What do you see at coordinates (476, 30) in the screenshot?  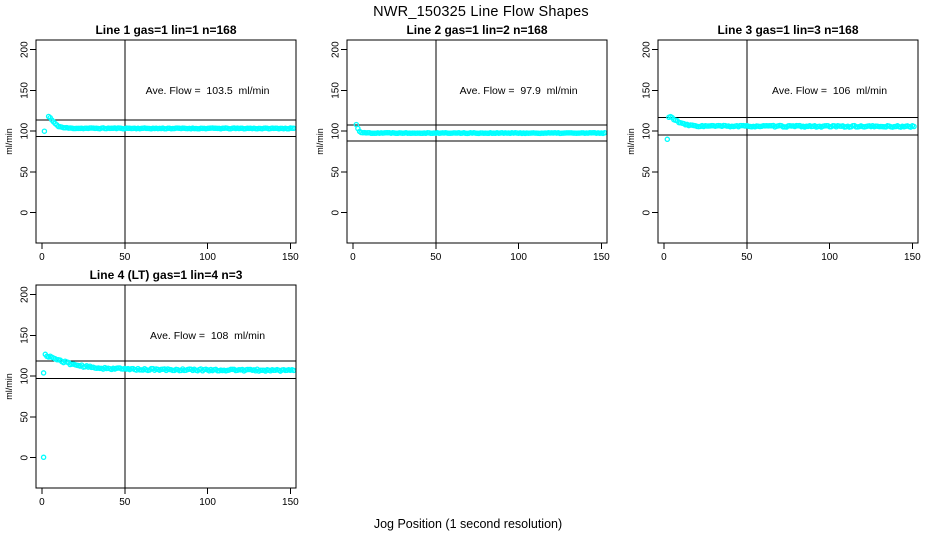 I see `panel-title: Line 2 gas=1 lin=2 n=168` at bounding box center [476, 30].